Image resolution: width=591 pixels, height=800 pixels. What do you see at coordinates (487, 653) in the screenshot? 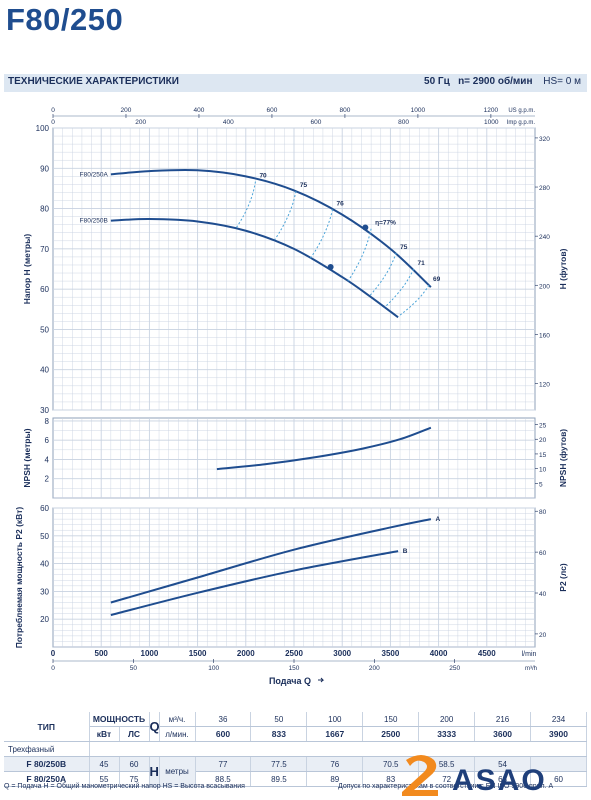
I see `lmin-tick-label: 4500` at bounding box center [487, 653].